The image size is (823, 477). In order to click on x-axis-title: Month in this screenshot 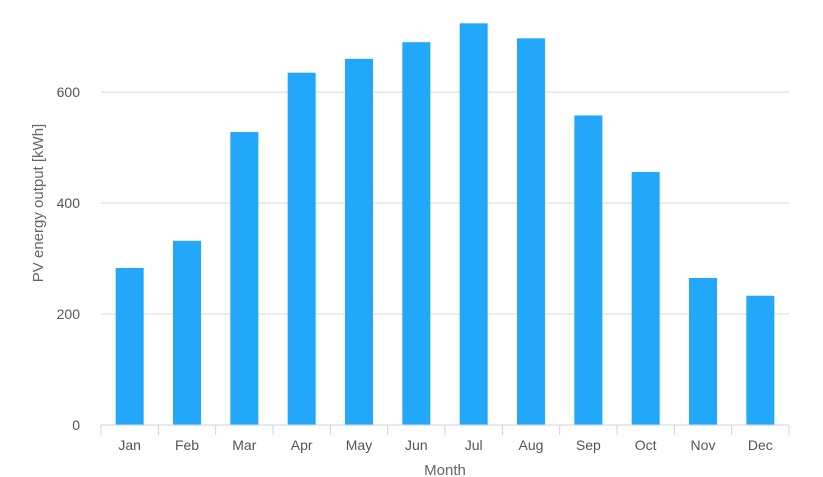, I will do `click(445, 469)`.